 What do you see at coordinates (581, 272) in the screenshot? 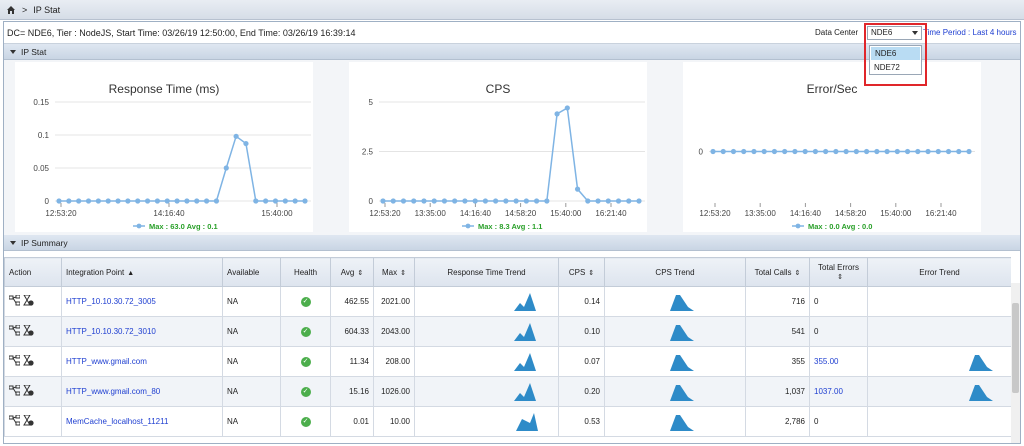
I see `col-cps: CPS ⇕` at bounding box center [581, 272].